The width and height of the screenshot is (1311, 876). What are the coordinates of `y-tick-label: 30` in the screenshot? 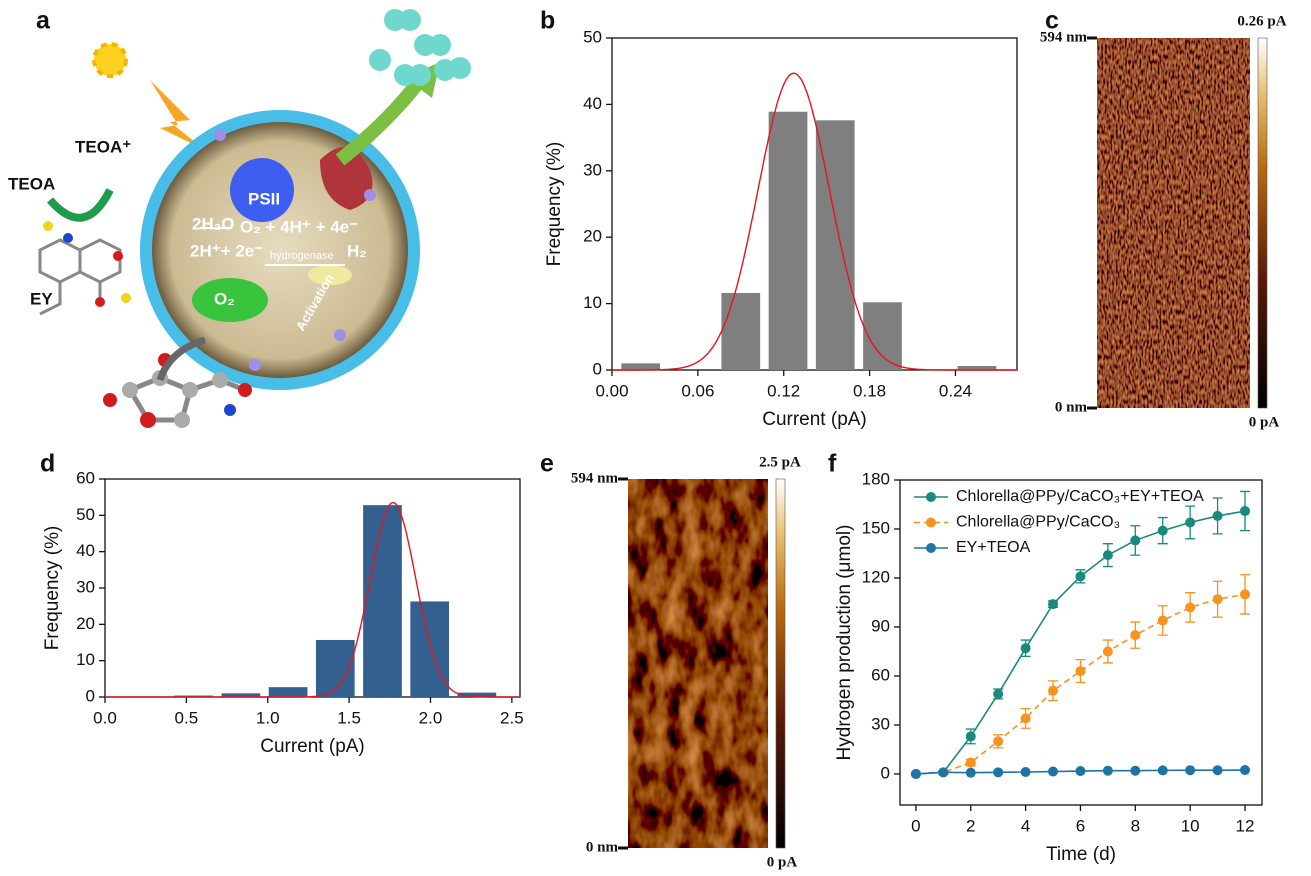 It's located at (880, 723).